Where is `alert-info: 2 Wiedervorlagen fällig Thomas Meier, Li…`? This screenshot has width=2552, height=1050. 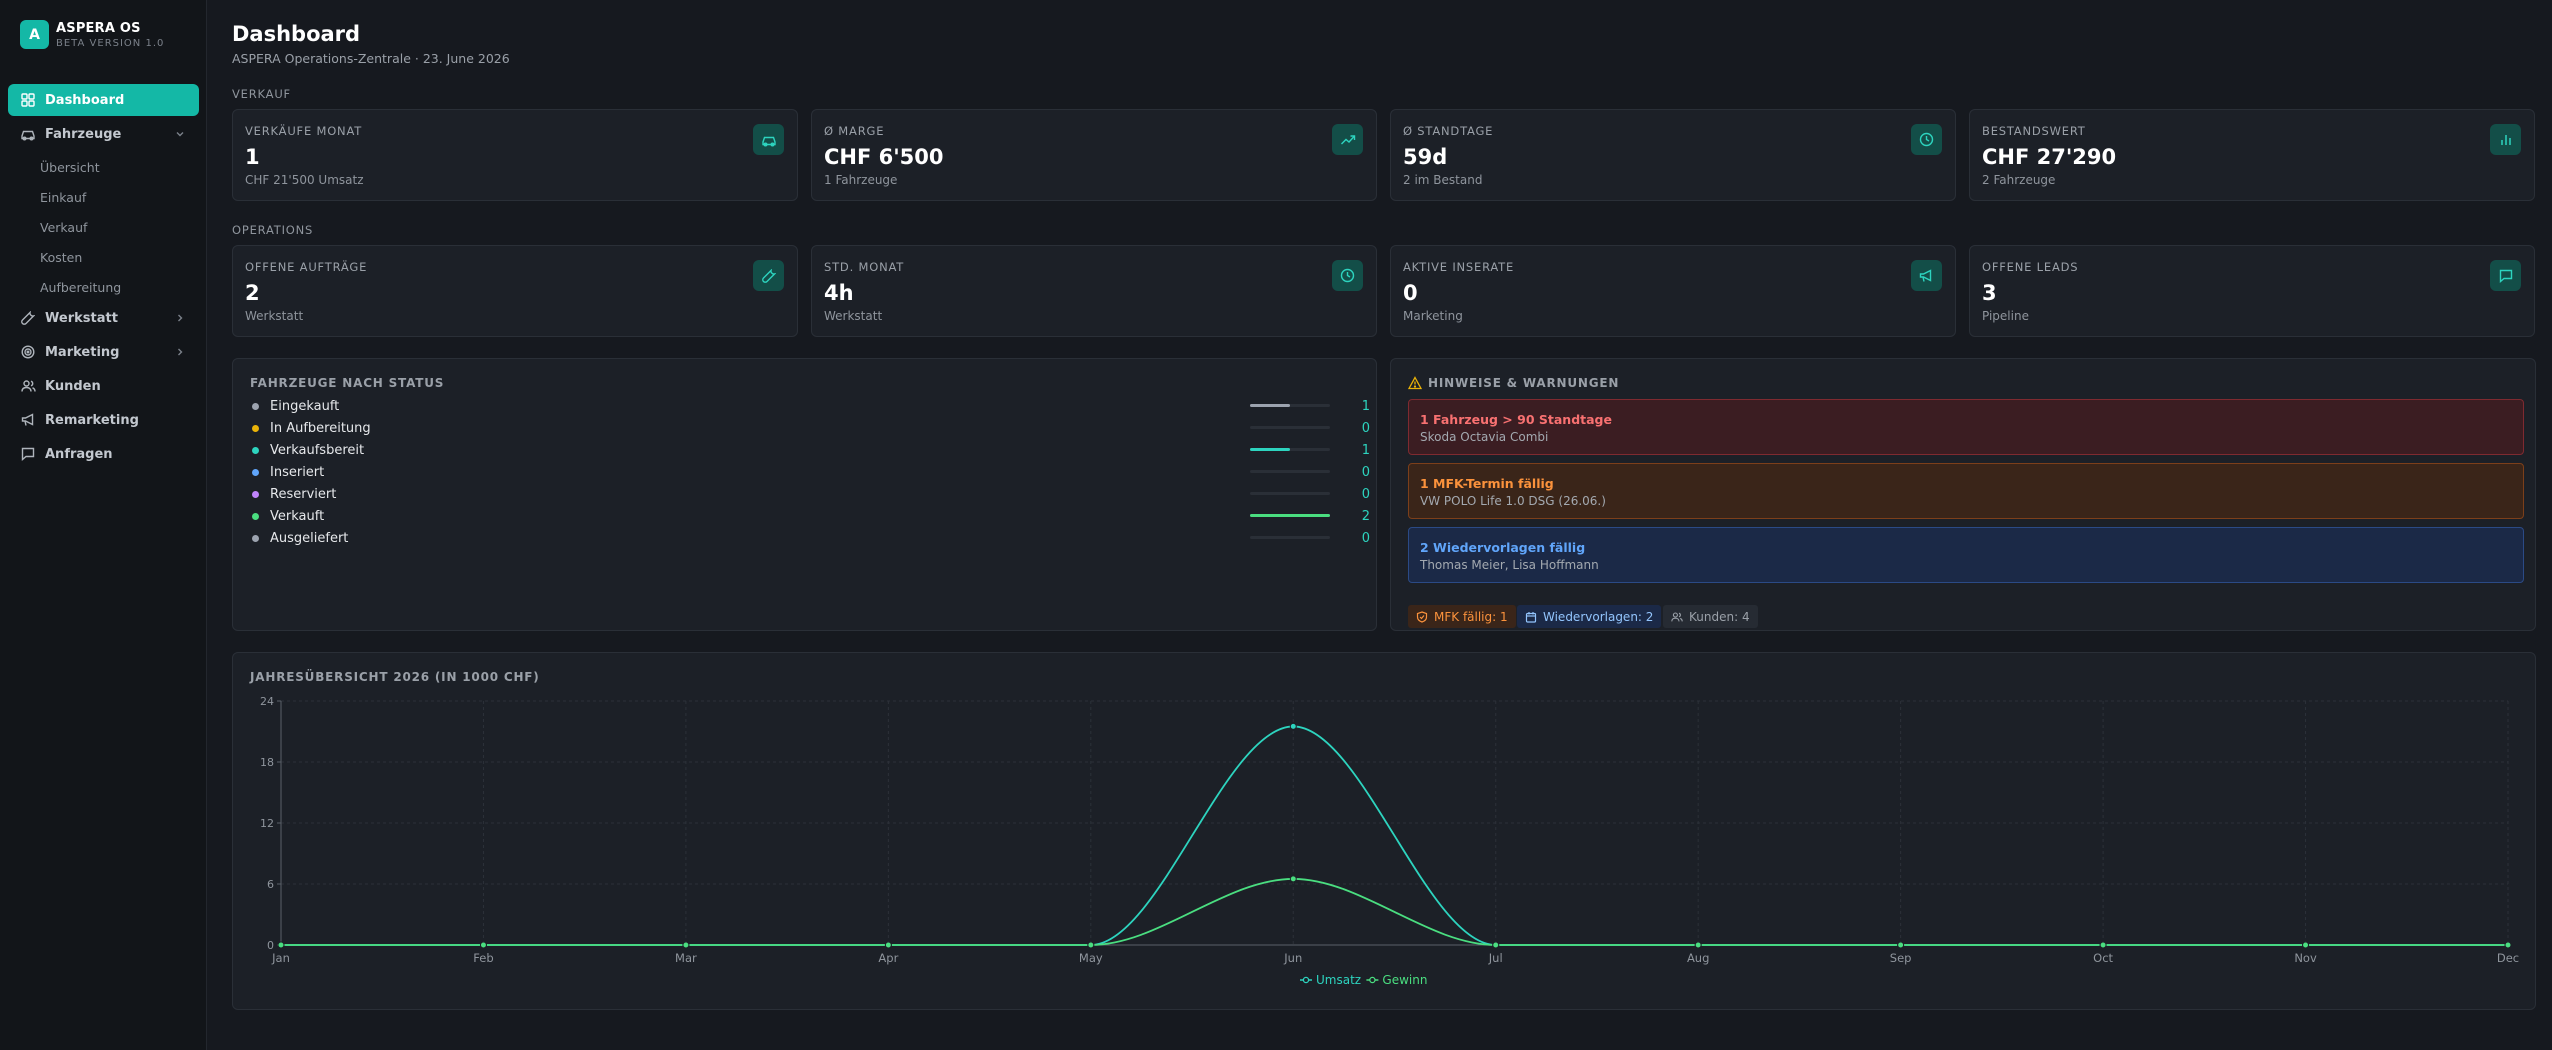 alert-info: 2 Wiedervorlagen fällig Thomas Meier, Li… is located at coordinates (1966, 555).